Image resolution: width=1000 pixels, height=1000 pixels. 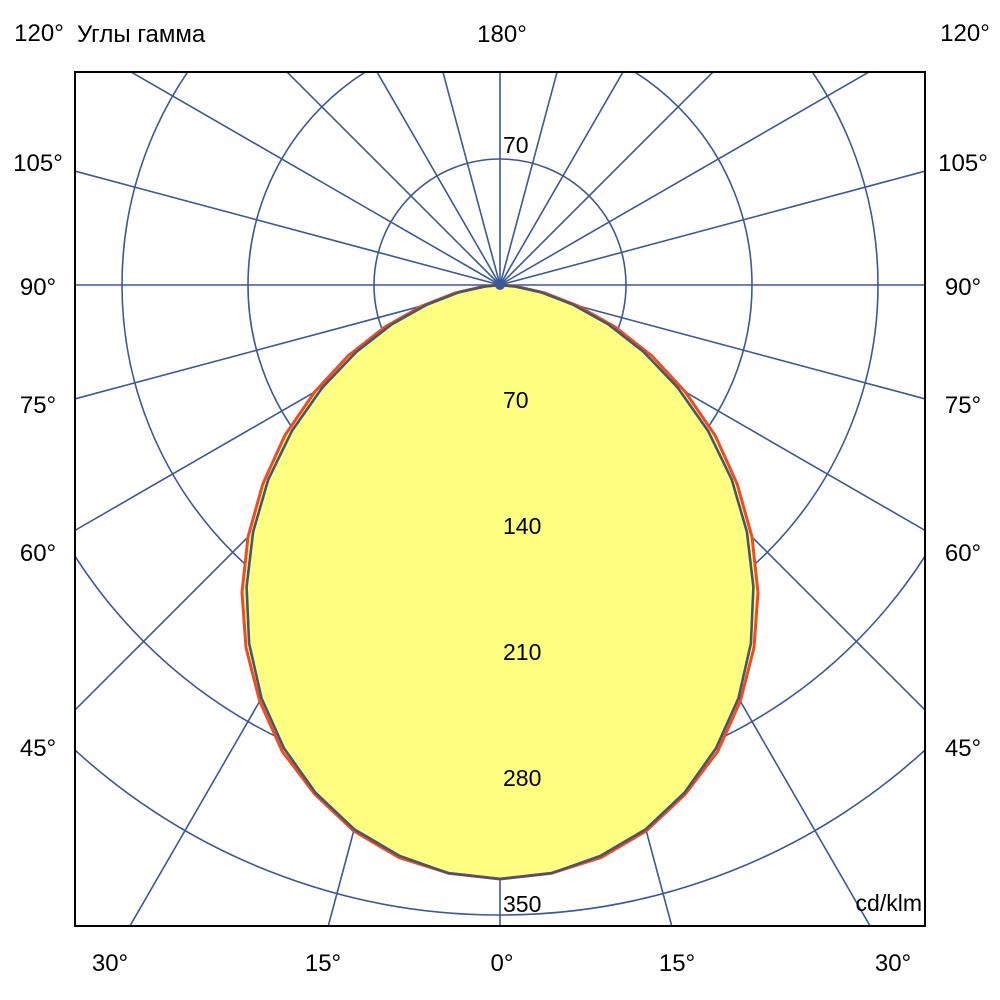 What do you see at coordinates (516, 145) in the screenshot?
I see `upper-ring-label: 70` at bounding box center [516, 145].